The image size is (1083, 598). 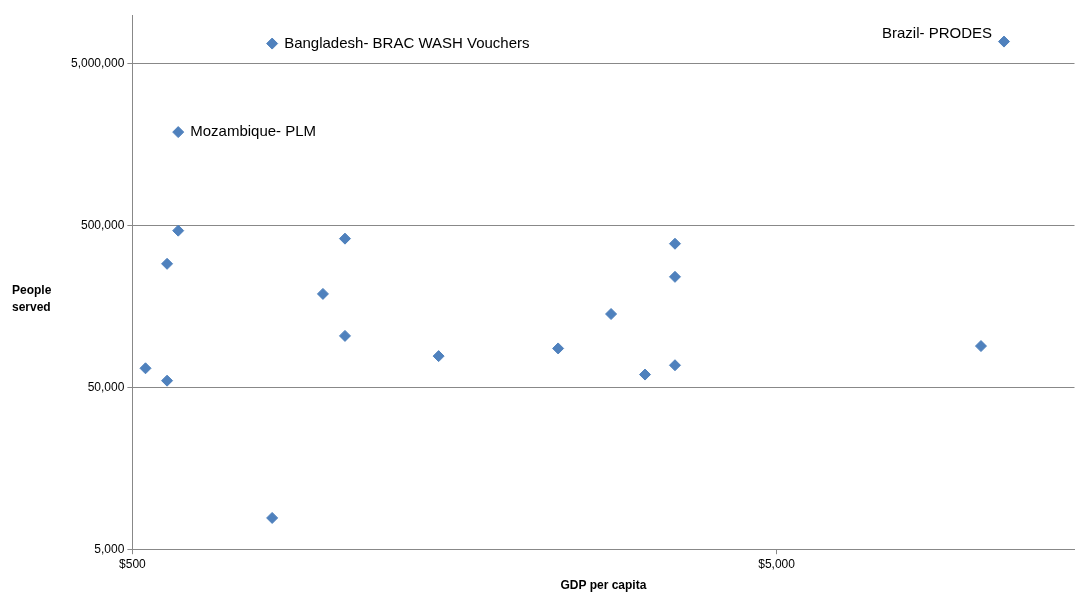 What do you see at coordinates (109, 548) in the screenshot?
I see `y-tick-label: 5,000` at bounding box center [109, 548].